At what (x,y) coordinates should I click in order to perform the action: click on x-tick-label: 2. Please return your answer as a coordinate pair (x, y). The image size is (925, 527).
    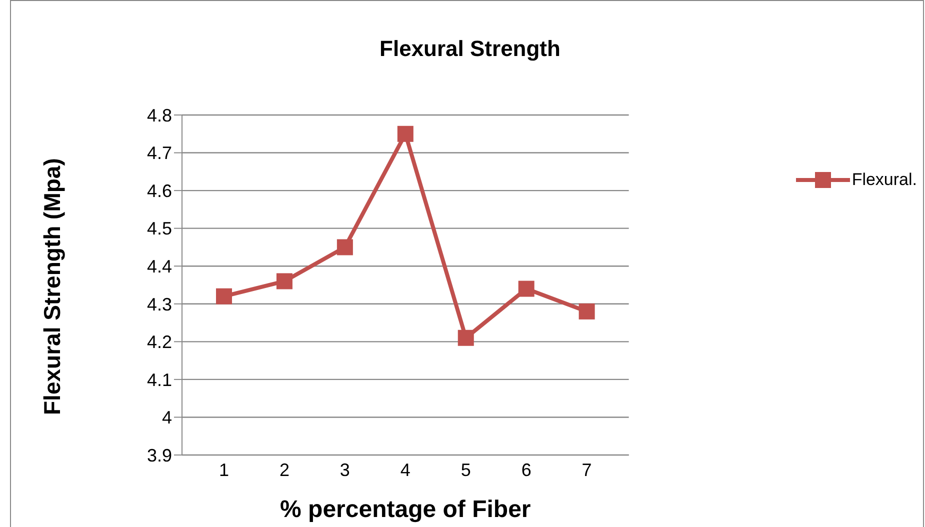
    Looking at the image, I should click on (284, 470).